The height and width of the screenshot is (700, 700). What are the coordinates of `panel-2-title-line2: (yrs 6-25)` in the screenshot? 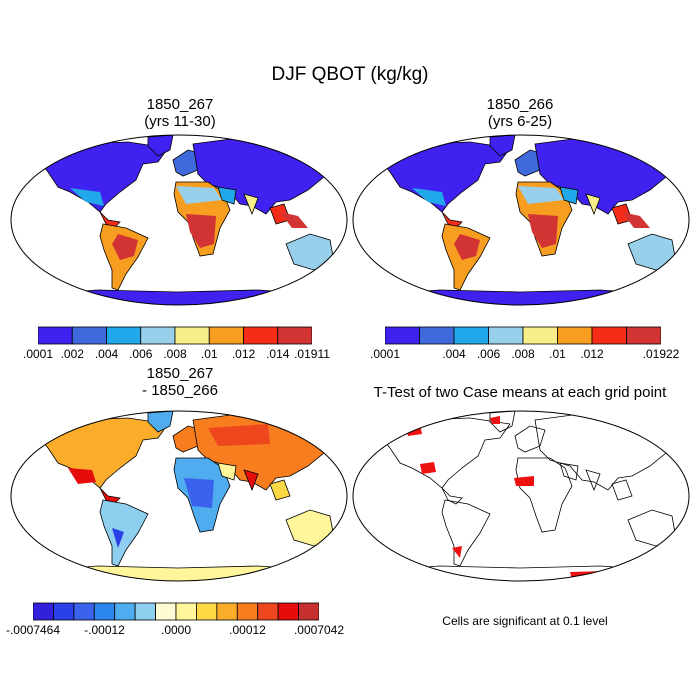 It's located at (520, 121).